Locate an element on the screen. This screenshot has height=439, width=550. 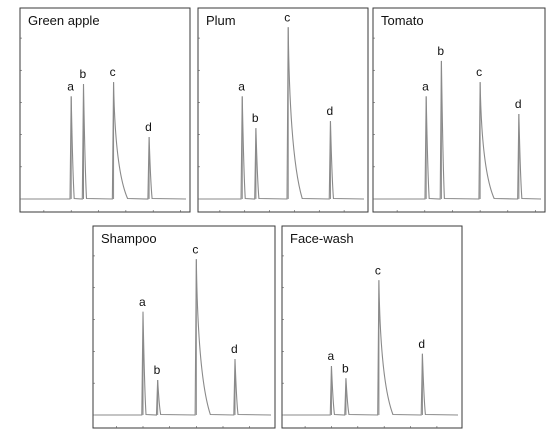
chart-panel-3: a b c d Tomato is located at coordinates (459, 110).